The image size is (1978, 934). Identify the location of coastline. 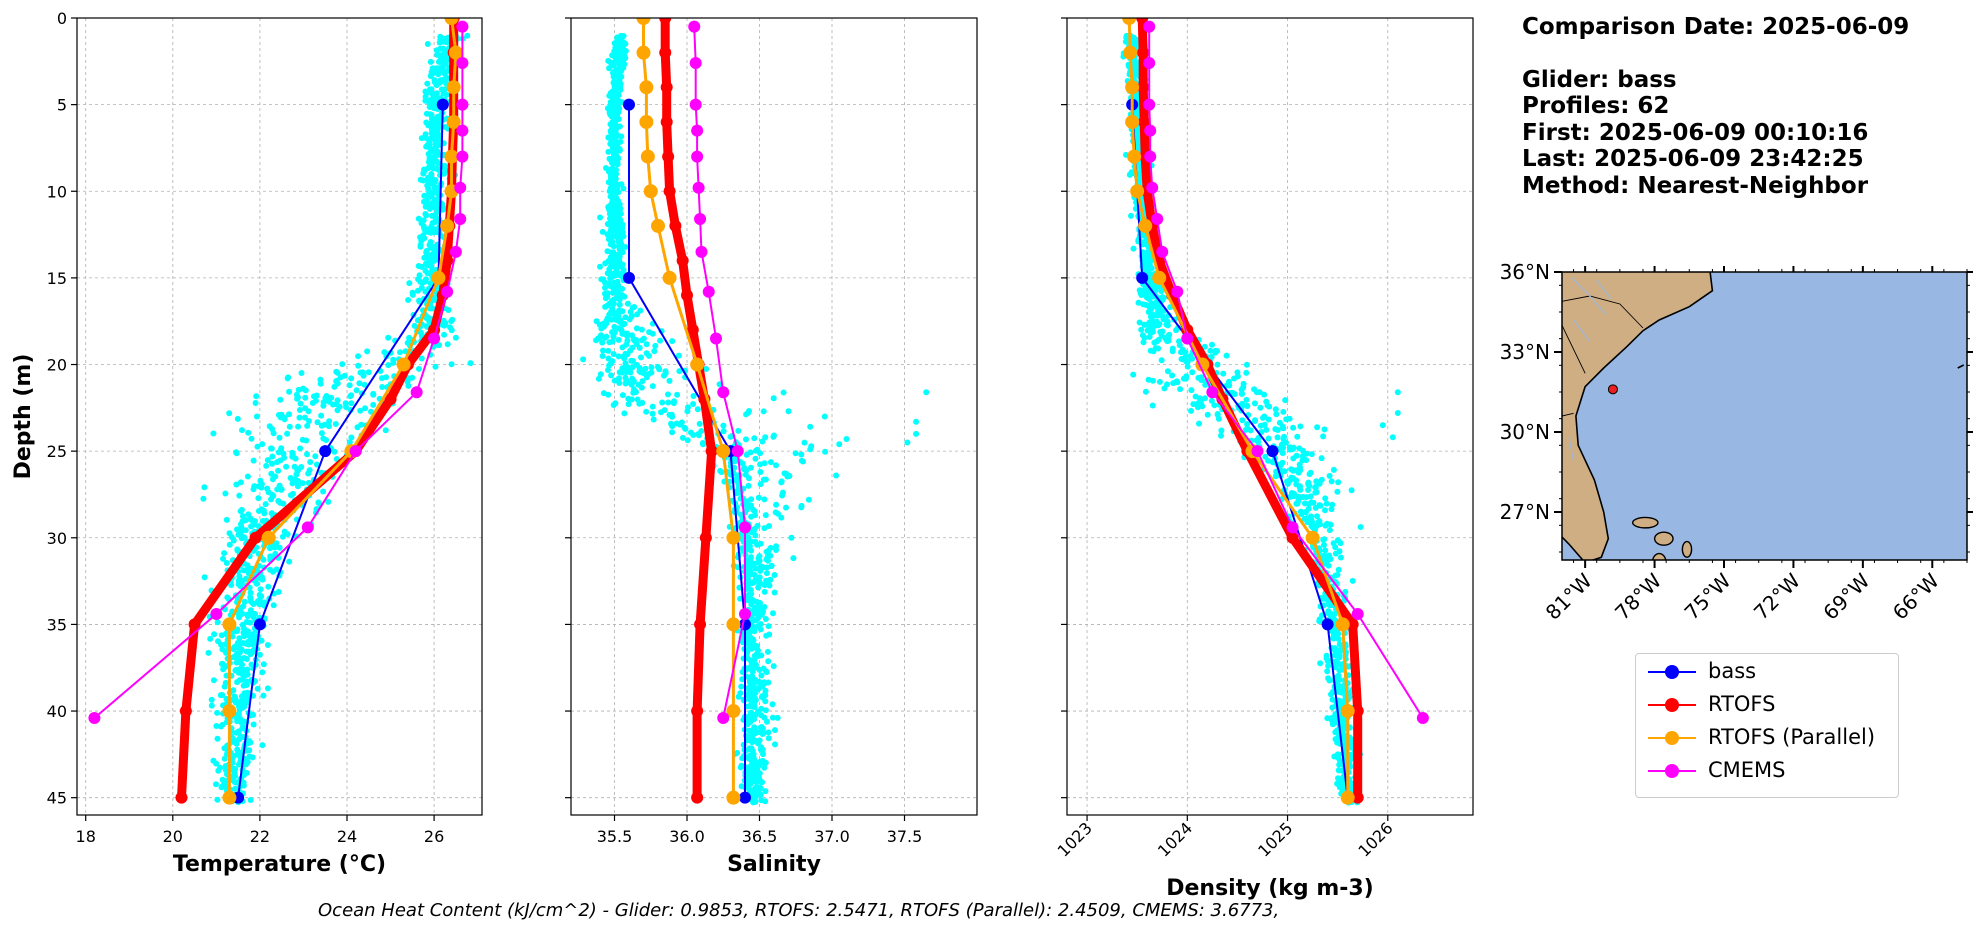
(1638, 416).